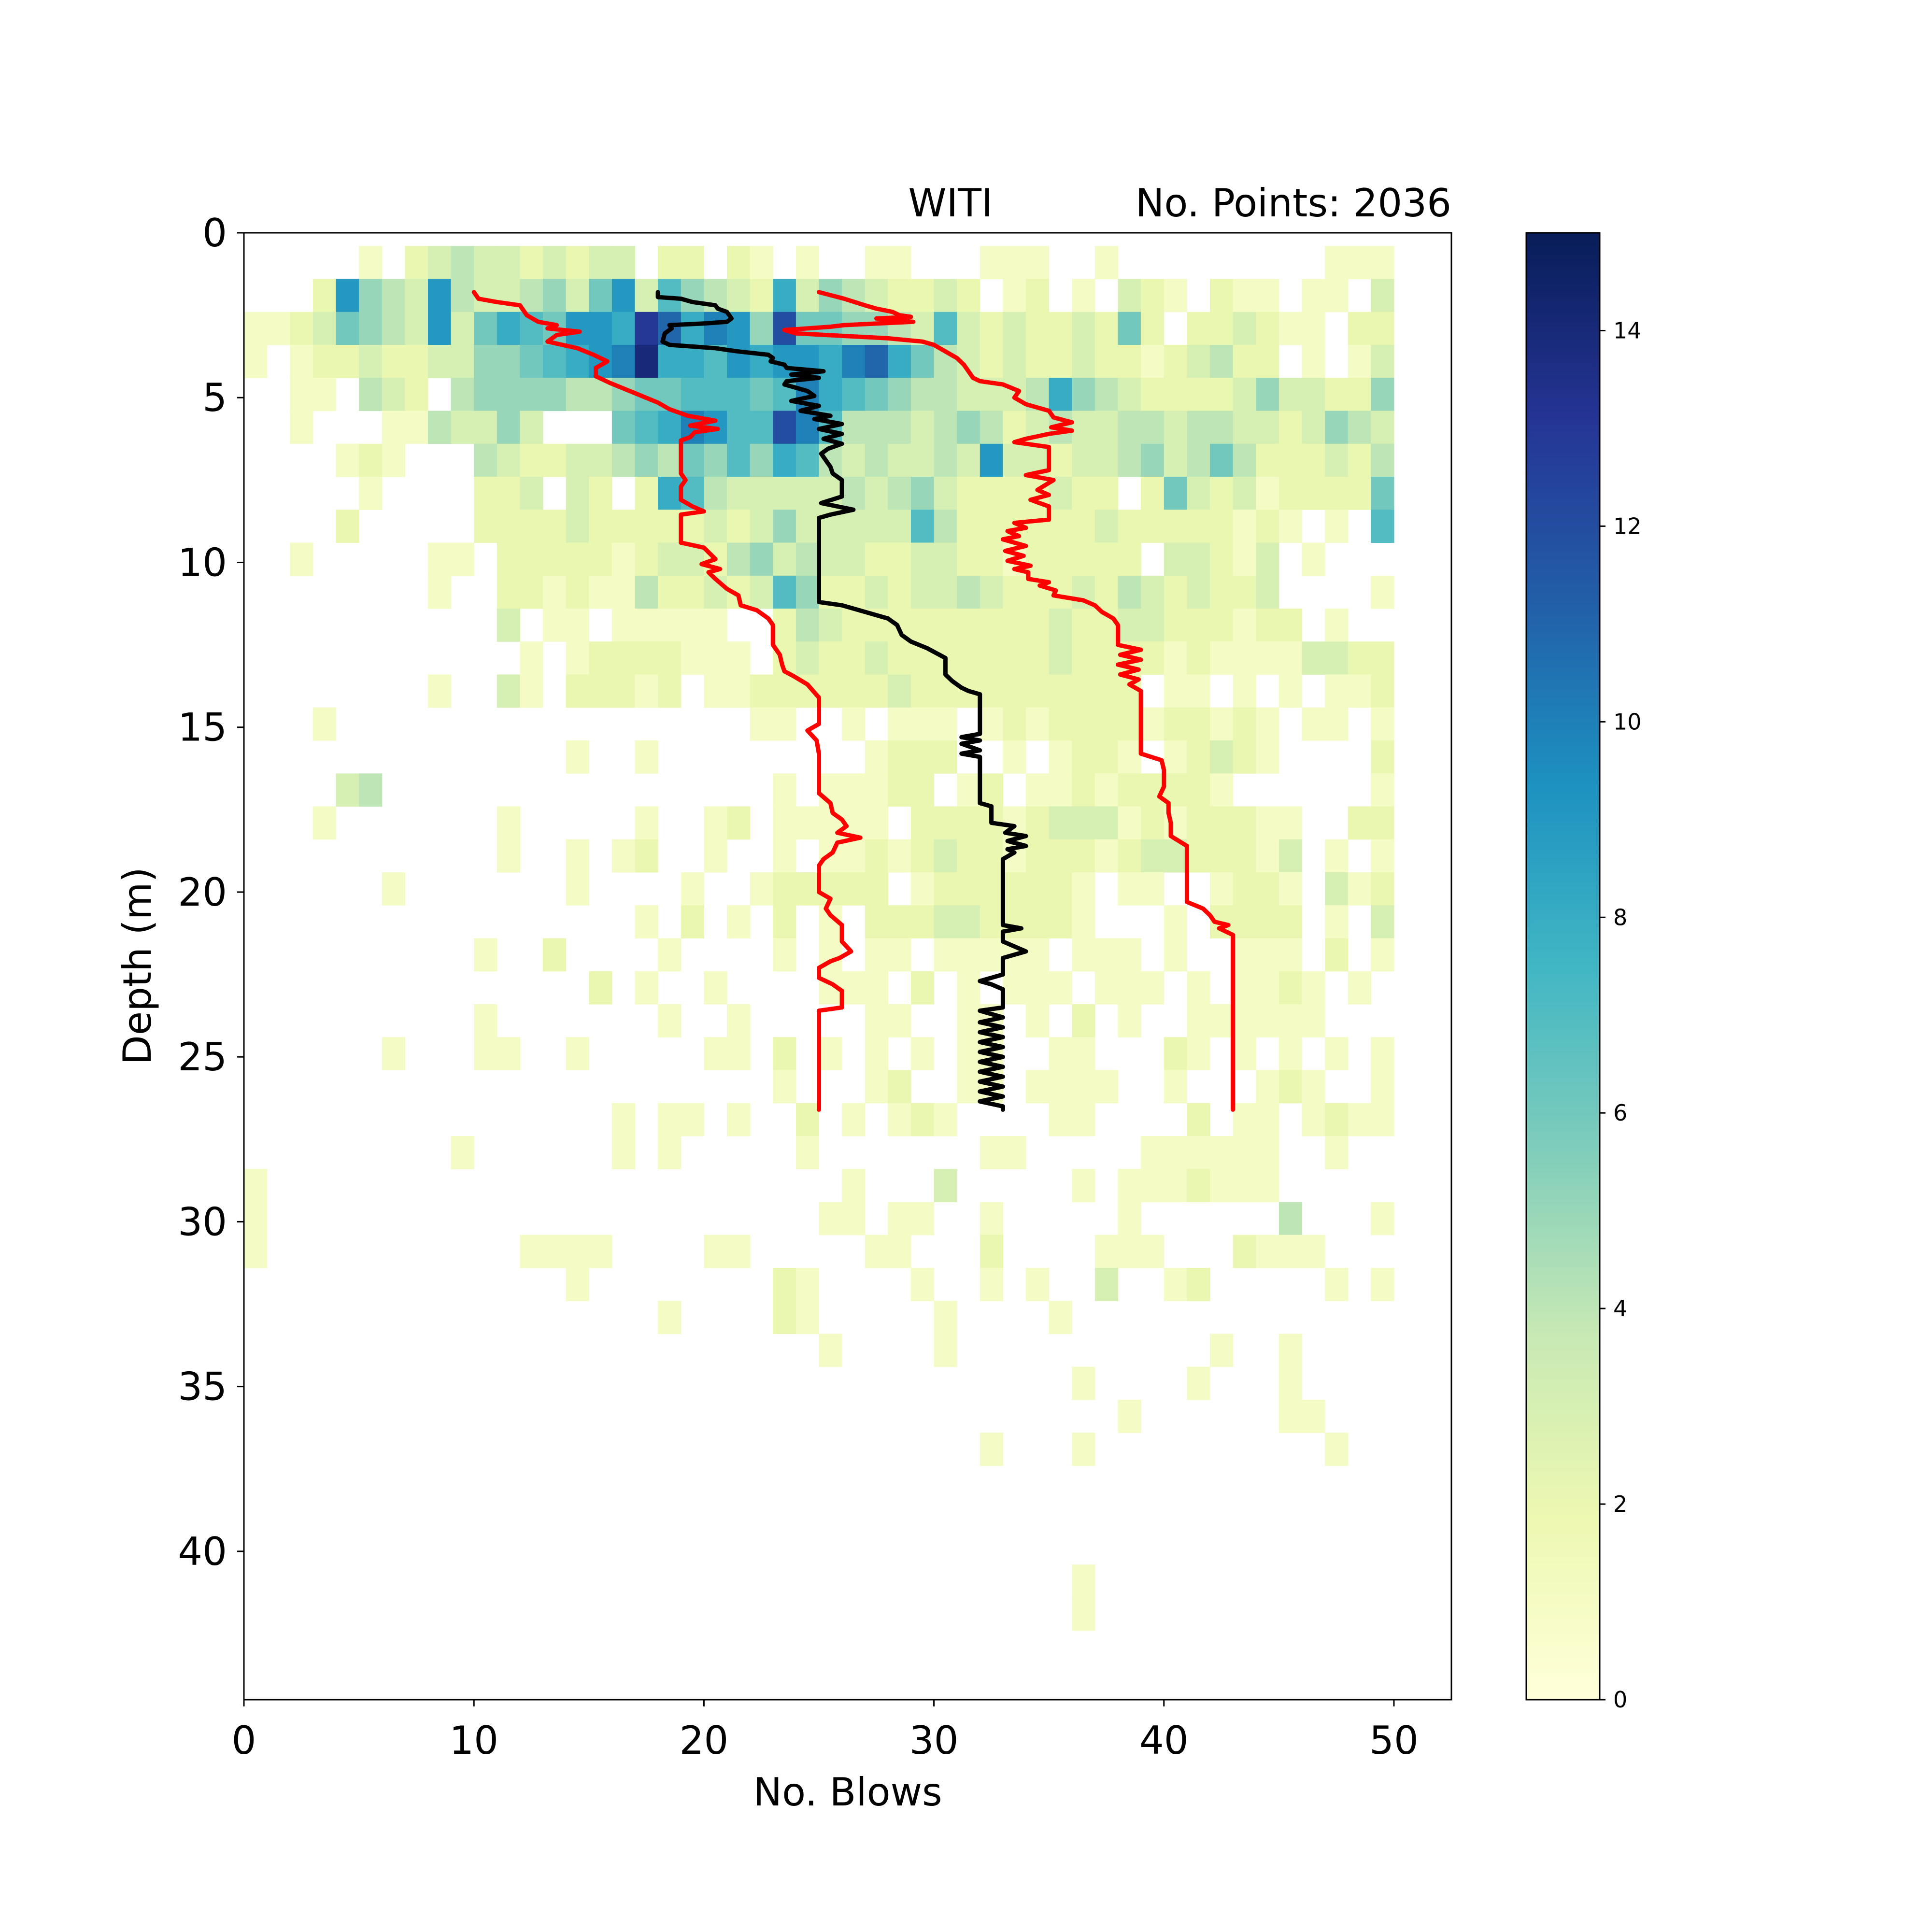 Image resolution: width=1932 pixels, height=1932 pixels. What do you see at coordinates (1620, 1113) in the screenshot?
I see `colorbar-tick-label: 6` at bounding box center [1620, 1113].